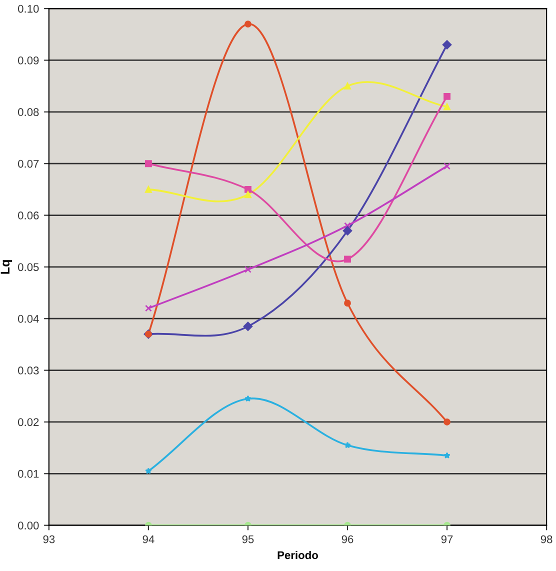 The width and height of the screenshot is (556, 571). What do you see at coordinates (447, 539) in the screenshot?
I see `x-tick-label: 97` at bounding box center [447, 539].